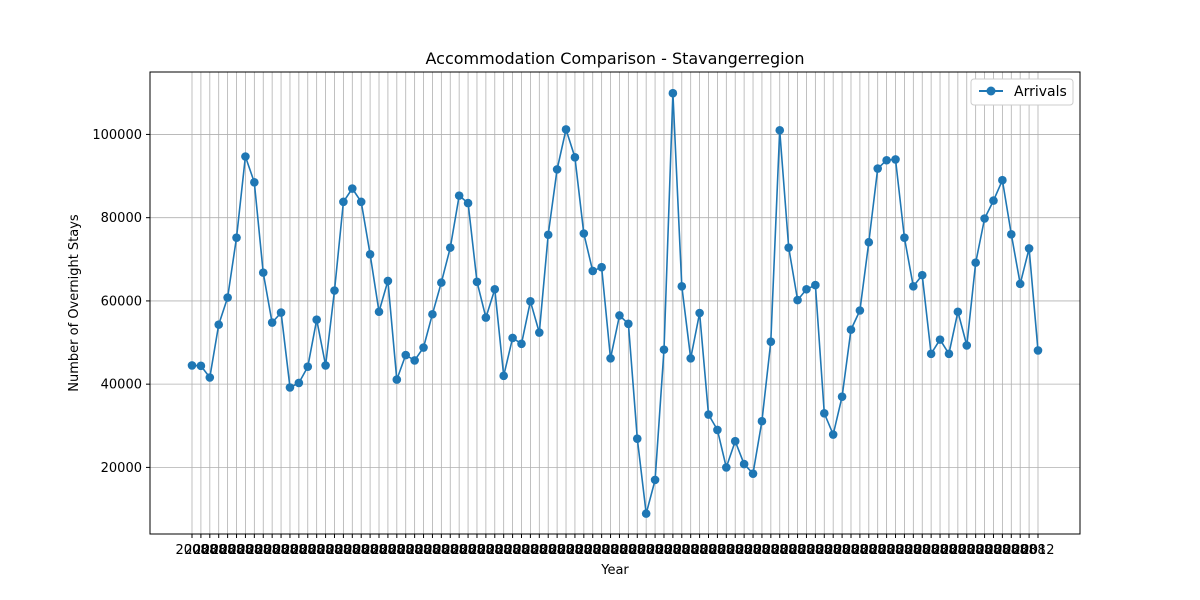 This screenshot has width=1200, height=600. Describe the element at coordinates (1040, 92) in the screenshot. I see `legend-label-arrivals: Arrivals` at that location.